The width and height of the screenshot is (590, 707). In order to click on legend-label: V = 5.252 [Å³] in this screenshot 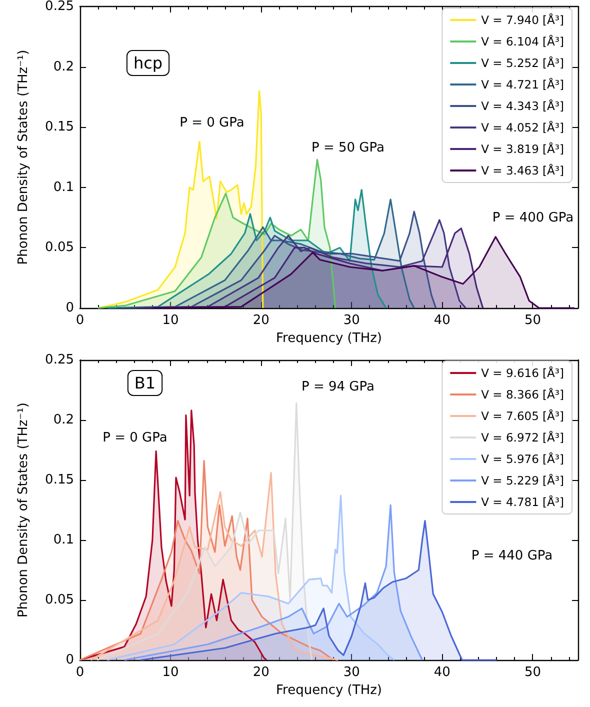, I will do `click(522, 63)`.